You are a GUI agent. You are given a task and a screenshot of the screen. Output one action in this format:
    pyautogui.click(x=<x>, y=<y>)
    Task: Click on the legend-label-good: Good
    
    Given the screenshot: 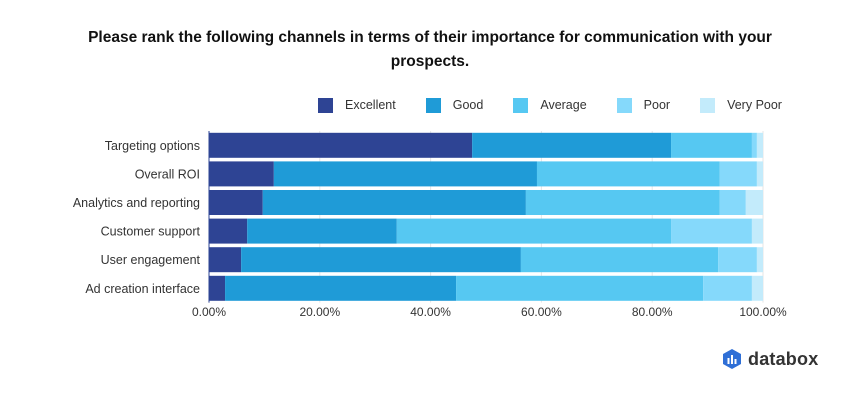 What is the action you would take?
    pyautogui.click(x=468, y=105)
    